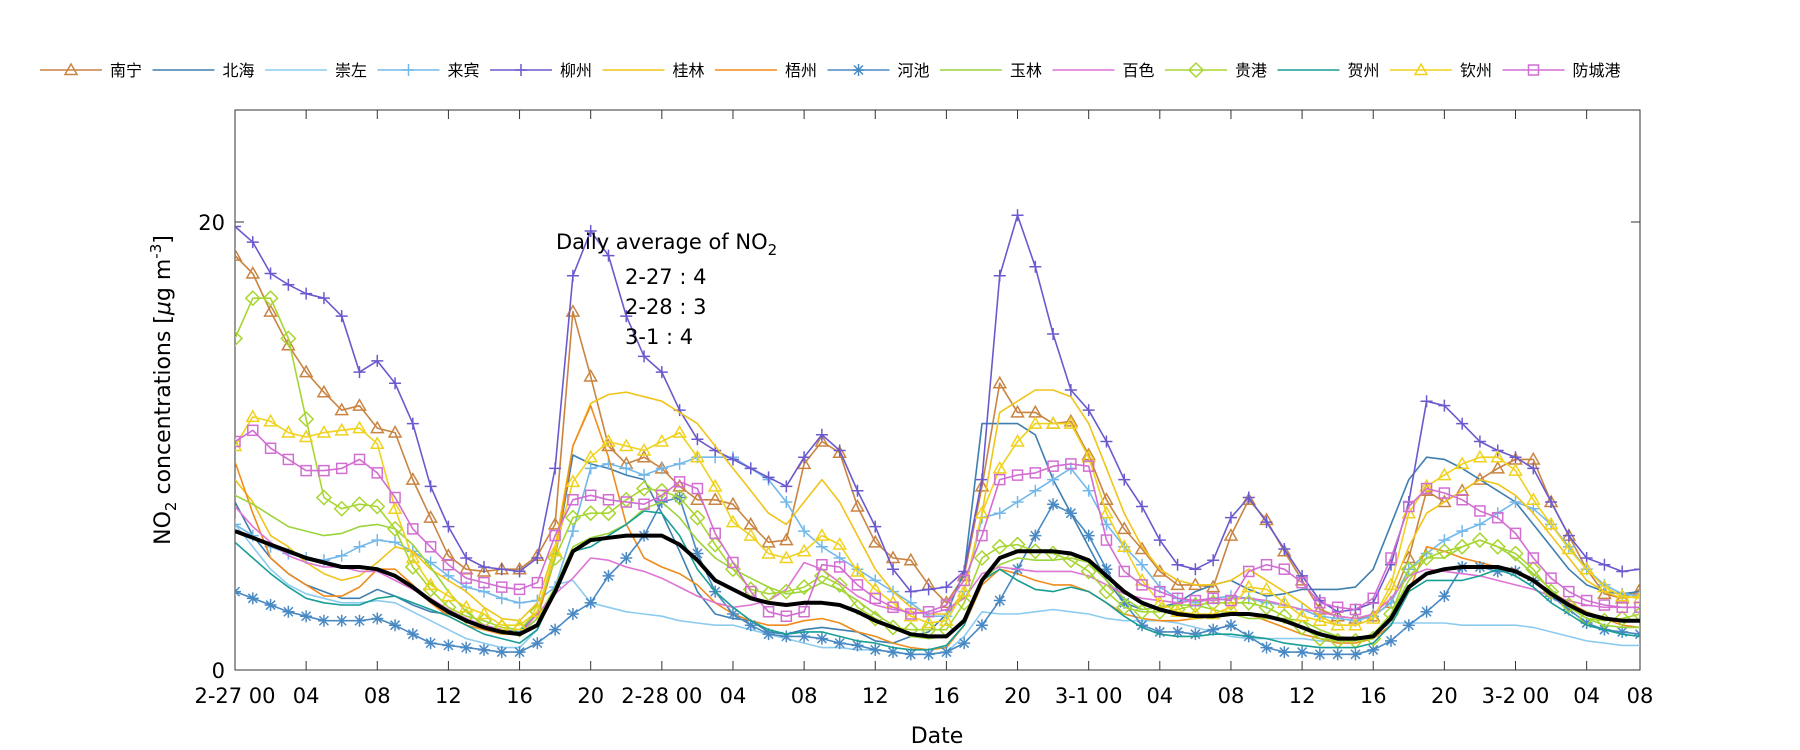 The width and height of the screenshot is (1800, 750). What do you see at coordinates (576, 70) in the screenshot?
I see `legend-label: 柳州` at bounding box center [576, 70].